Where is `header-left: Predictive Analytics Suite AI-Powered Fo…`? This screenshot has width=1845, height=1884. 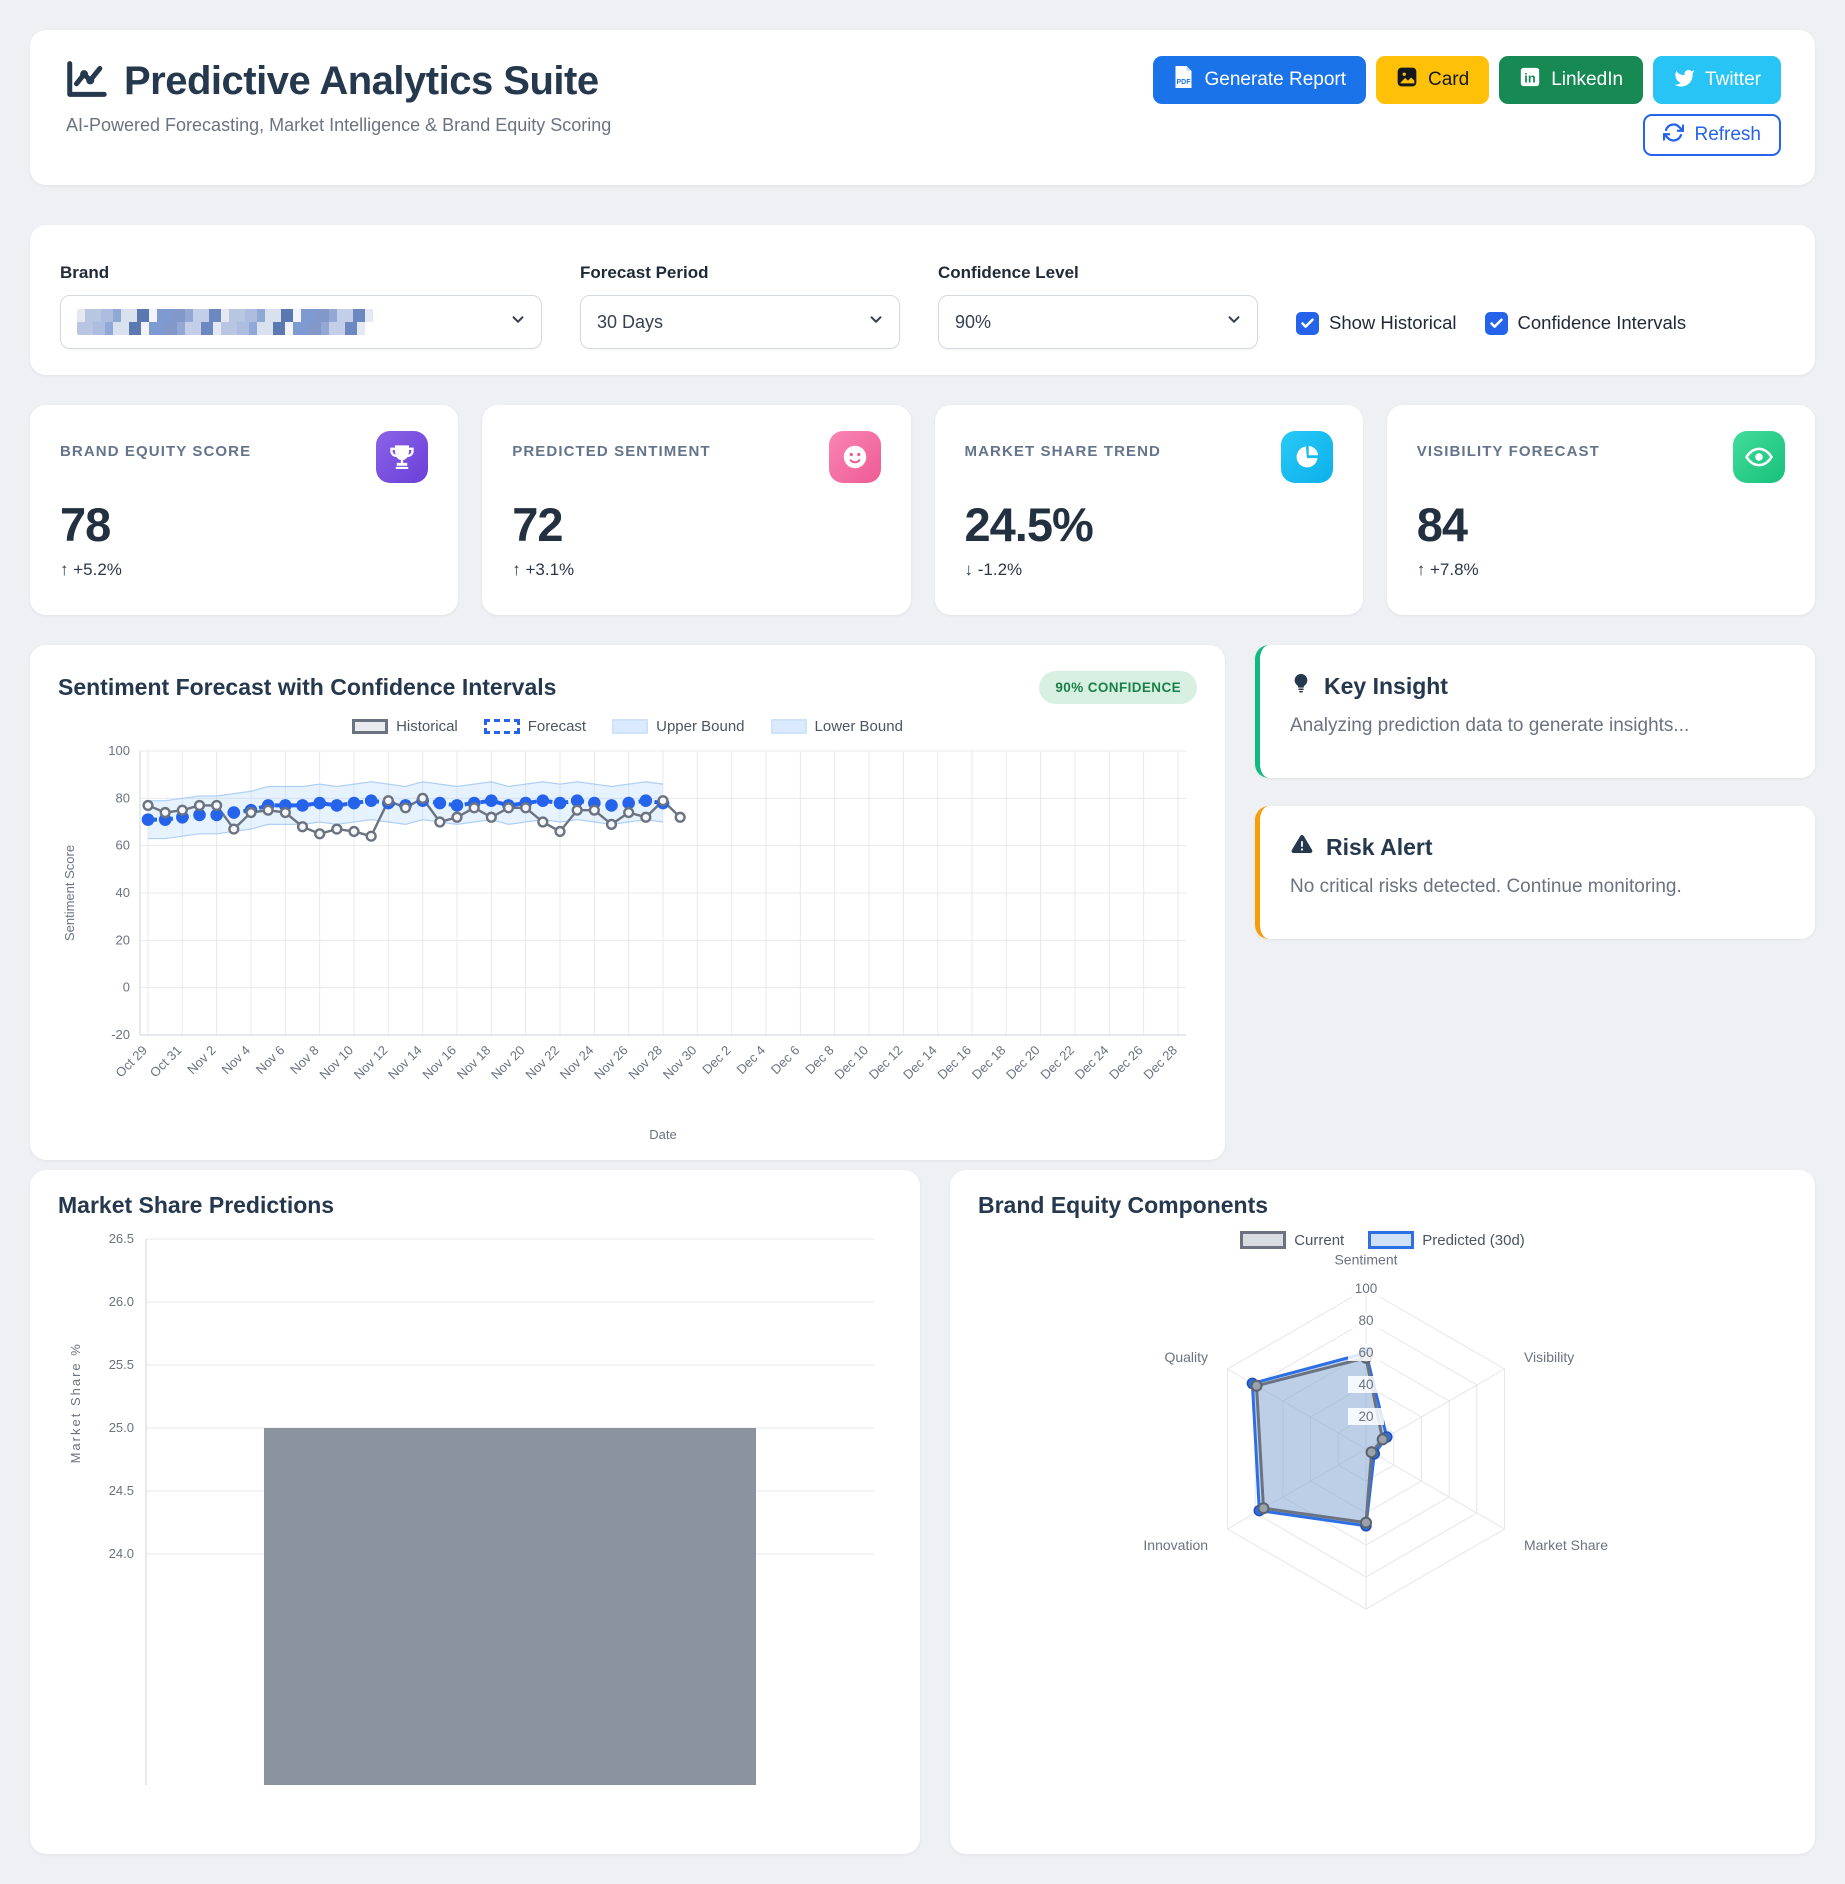 header-left: Predictive Analytics Suite AI-Powered Fo… is located at coordinates (337, 96).